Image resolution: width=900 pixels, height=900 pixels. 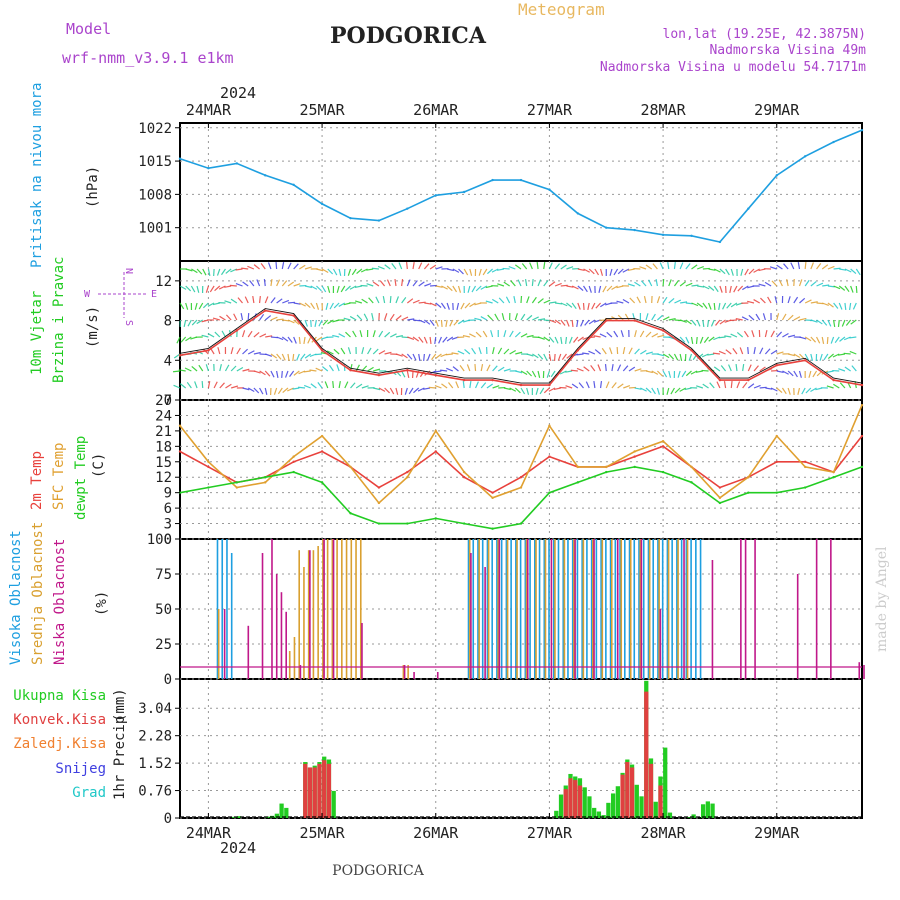 I want to click on day-label-bottom: 26MAR, so click(x=436, y=833).